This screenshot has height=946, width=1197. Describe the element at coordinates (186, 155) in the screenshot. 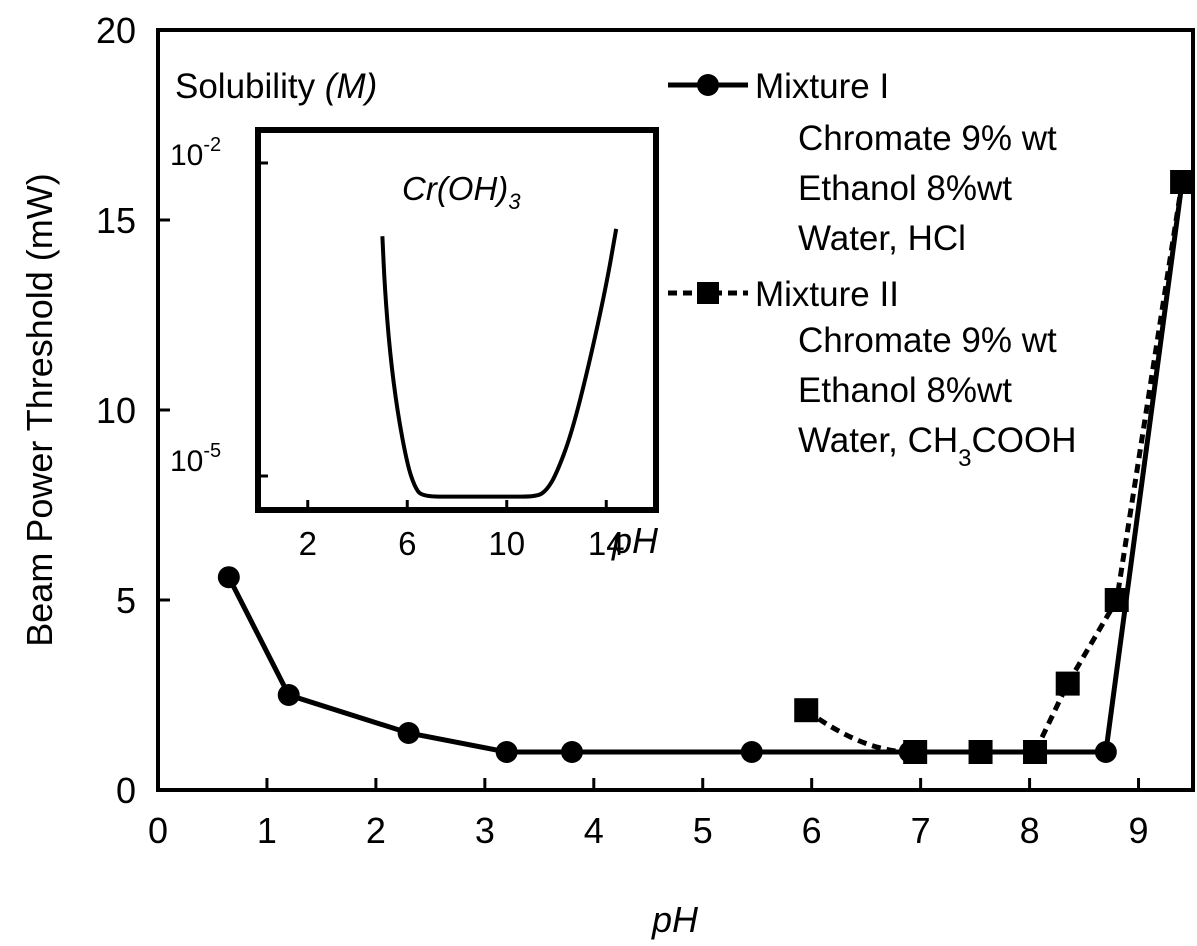

I see `inset-y-tick-top-base: 10` at that location.